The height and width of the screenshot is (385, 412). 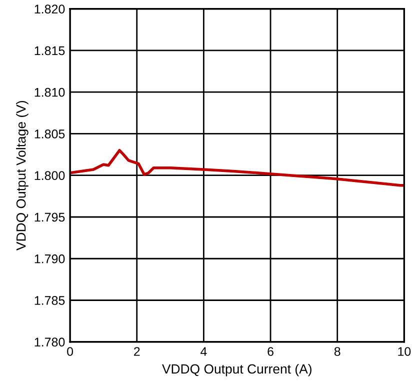 What do you see at coordinates (237, 168) in the screenshot?
I see `line-series` at bounding box center [237, 168].